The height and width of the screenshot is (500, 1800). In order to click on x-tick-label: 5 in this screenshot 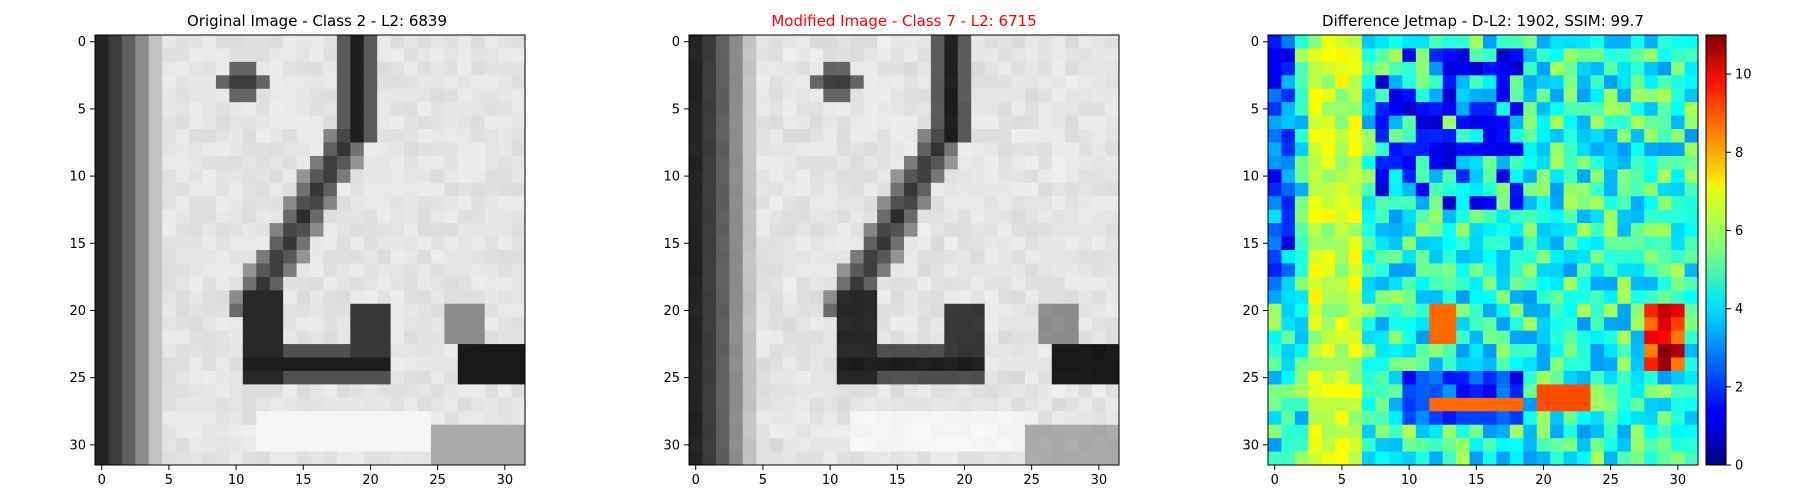, I will do `click(1342, 480)`.